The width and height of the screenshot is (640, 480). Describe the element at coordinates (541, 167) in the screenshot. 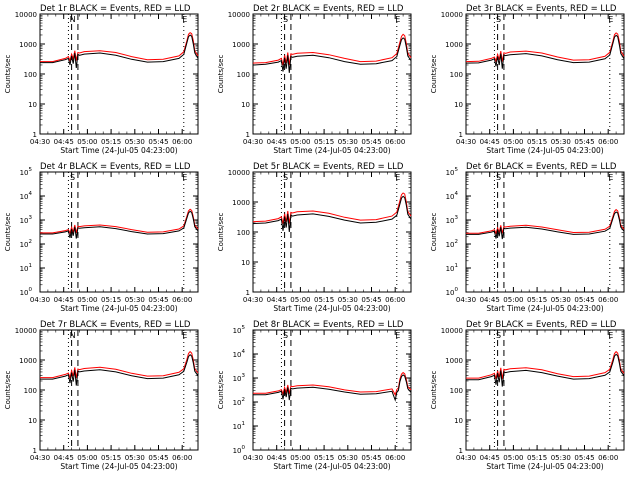

I see `chart-title: Det 6r BLACK = Events, RED = LLD` at that location.